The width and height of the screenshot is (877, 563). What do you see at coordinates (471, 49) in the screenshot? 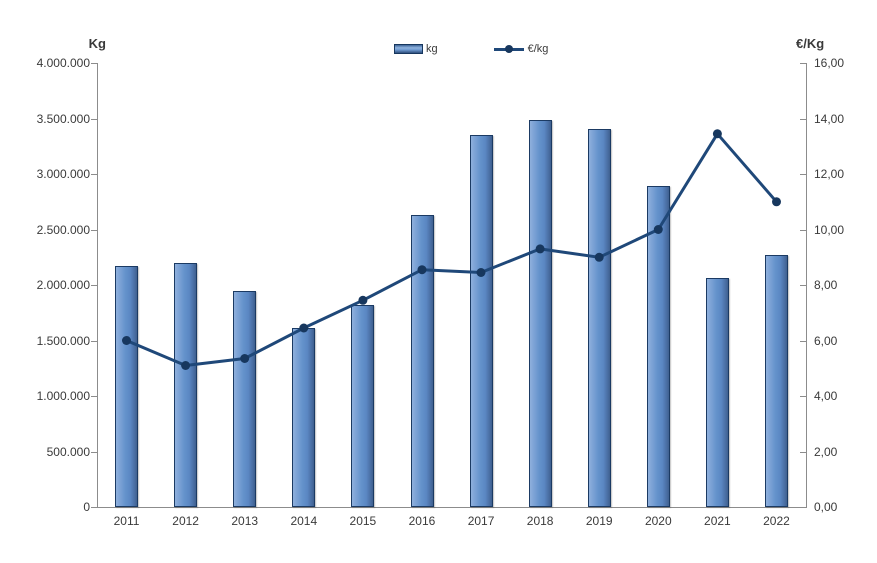
I see `legend: kg €/kg` at bounding box center [471, 49].